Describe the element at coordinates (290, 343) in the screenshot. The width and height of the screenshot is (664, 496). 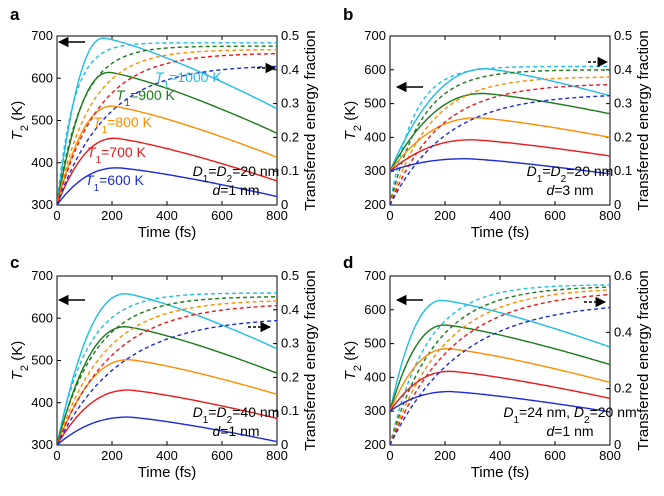
I see `y-right-tick-label: 0.3` at that location.